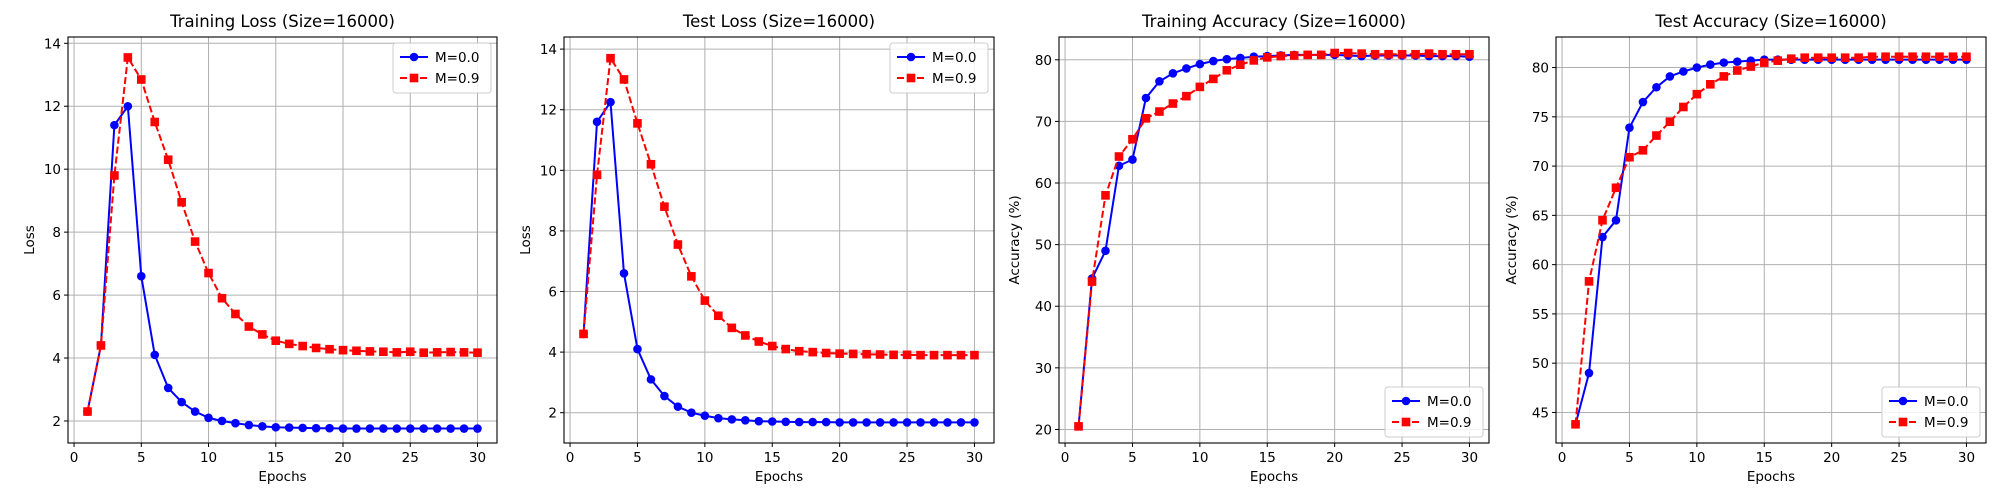  Describe the element at coordinates (526, 240) in the screenshot. I see `y-axis-label: Loss` at that location.